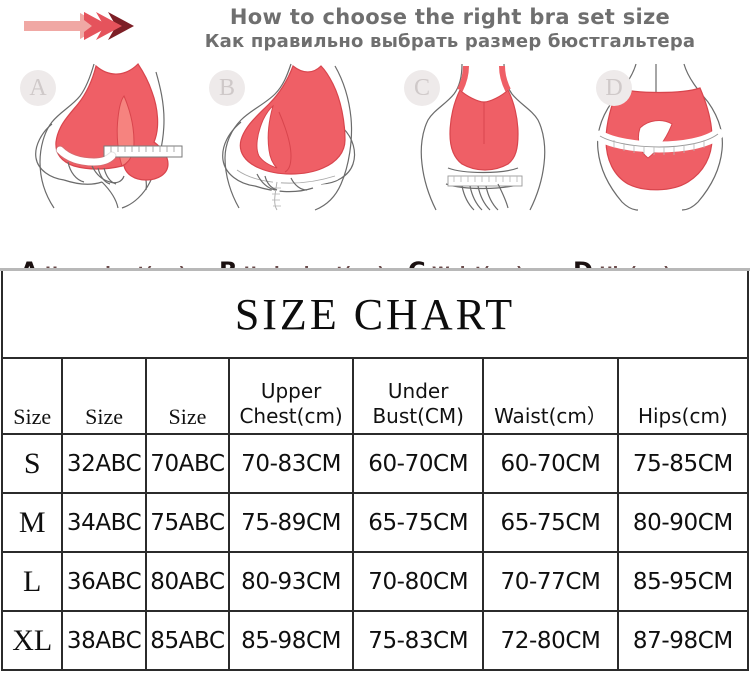 The width and height of the screenshot is (750, 698). Describe the element at coordinates (227, 88) in the screenshot. I see `figure-badge-b: B` at that location.